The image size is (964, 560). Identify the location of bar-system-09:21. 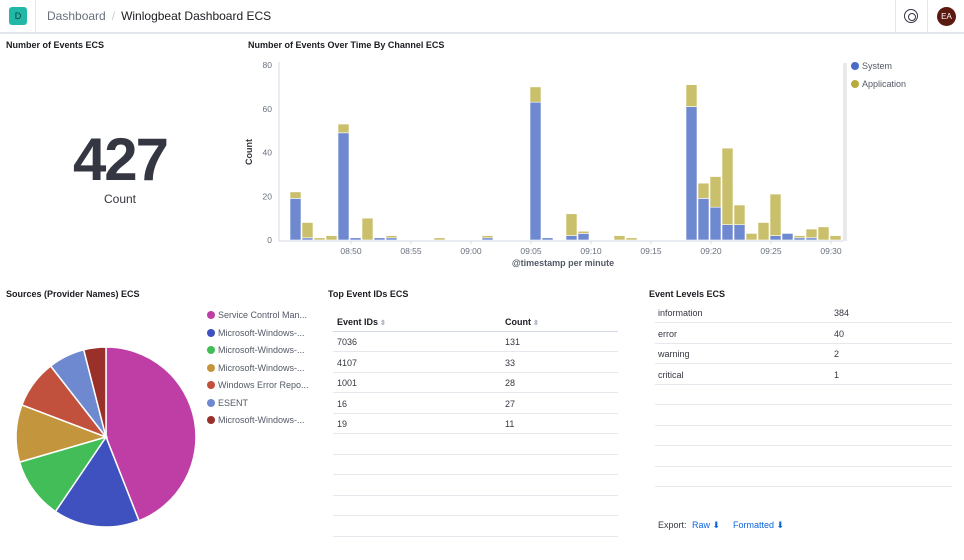
(727, 232).